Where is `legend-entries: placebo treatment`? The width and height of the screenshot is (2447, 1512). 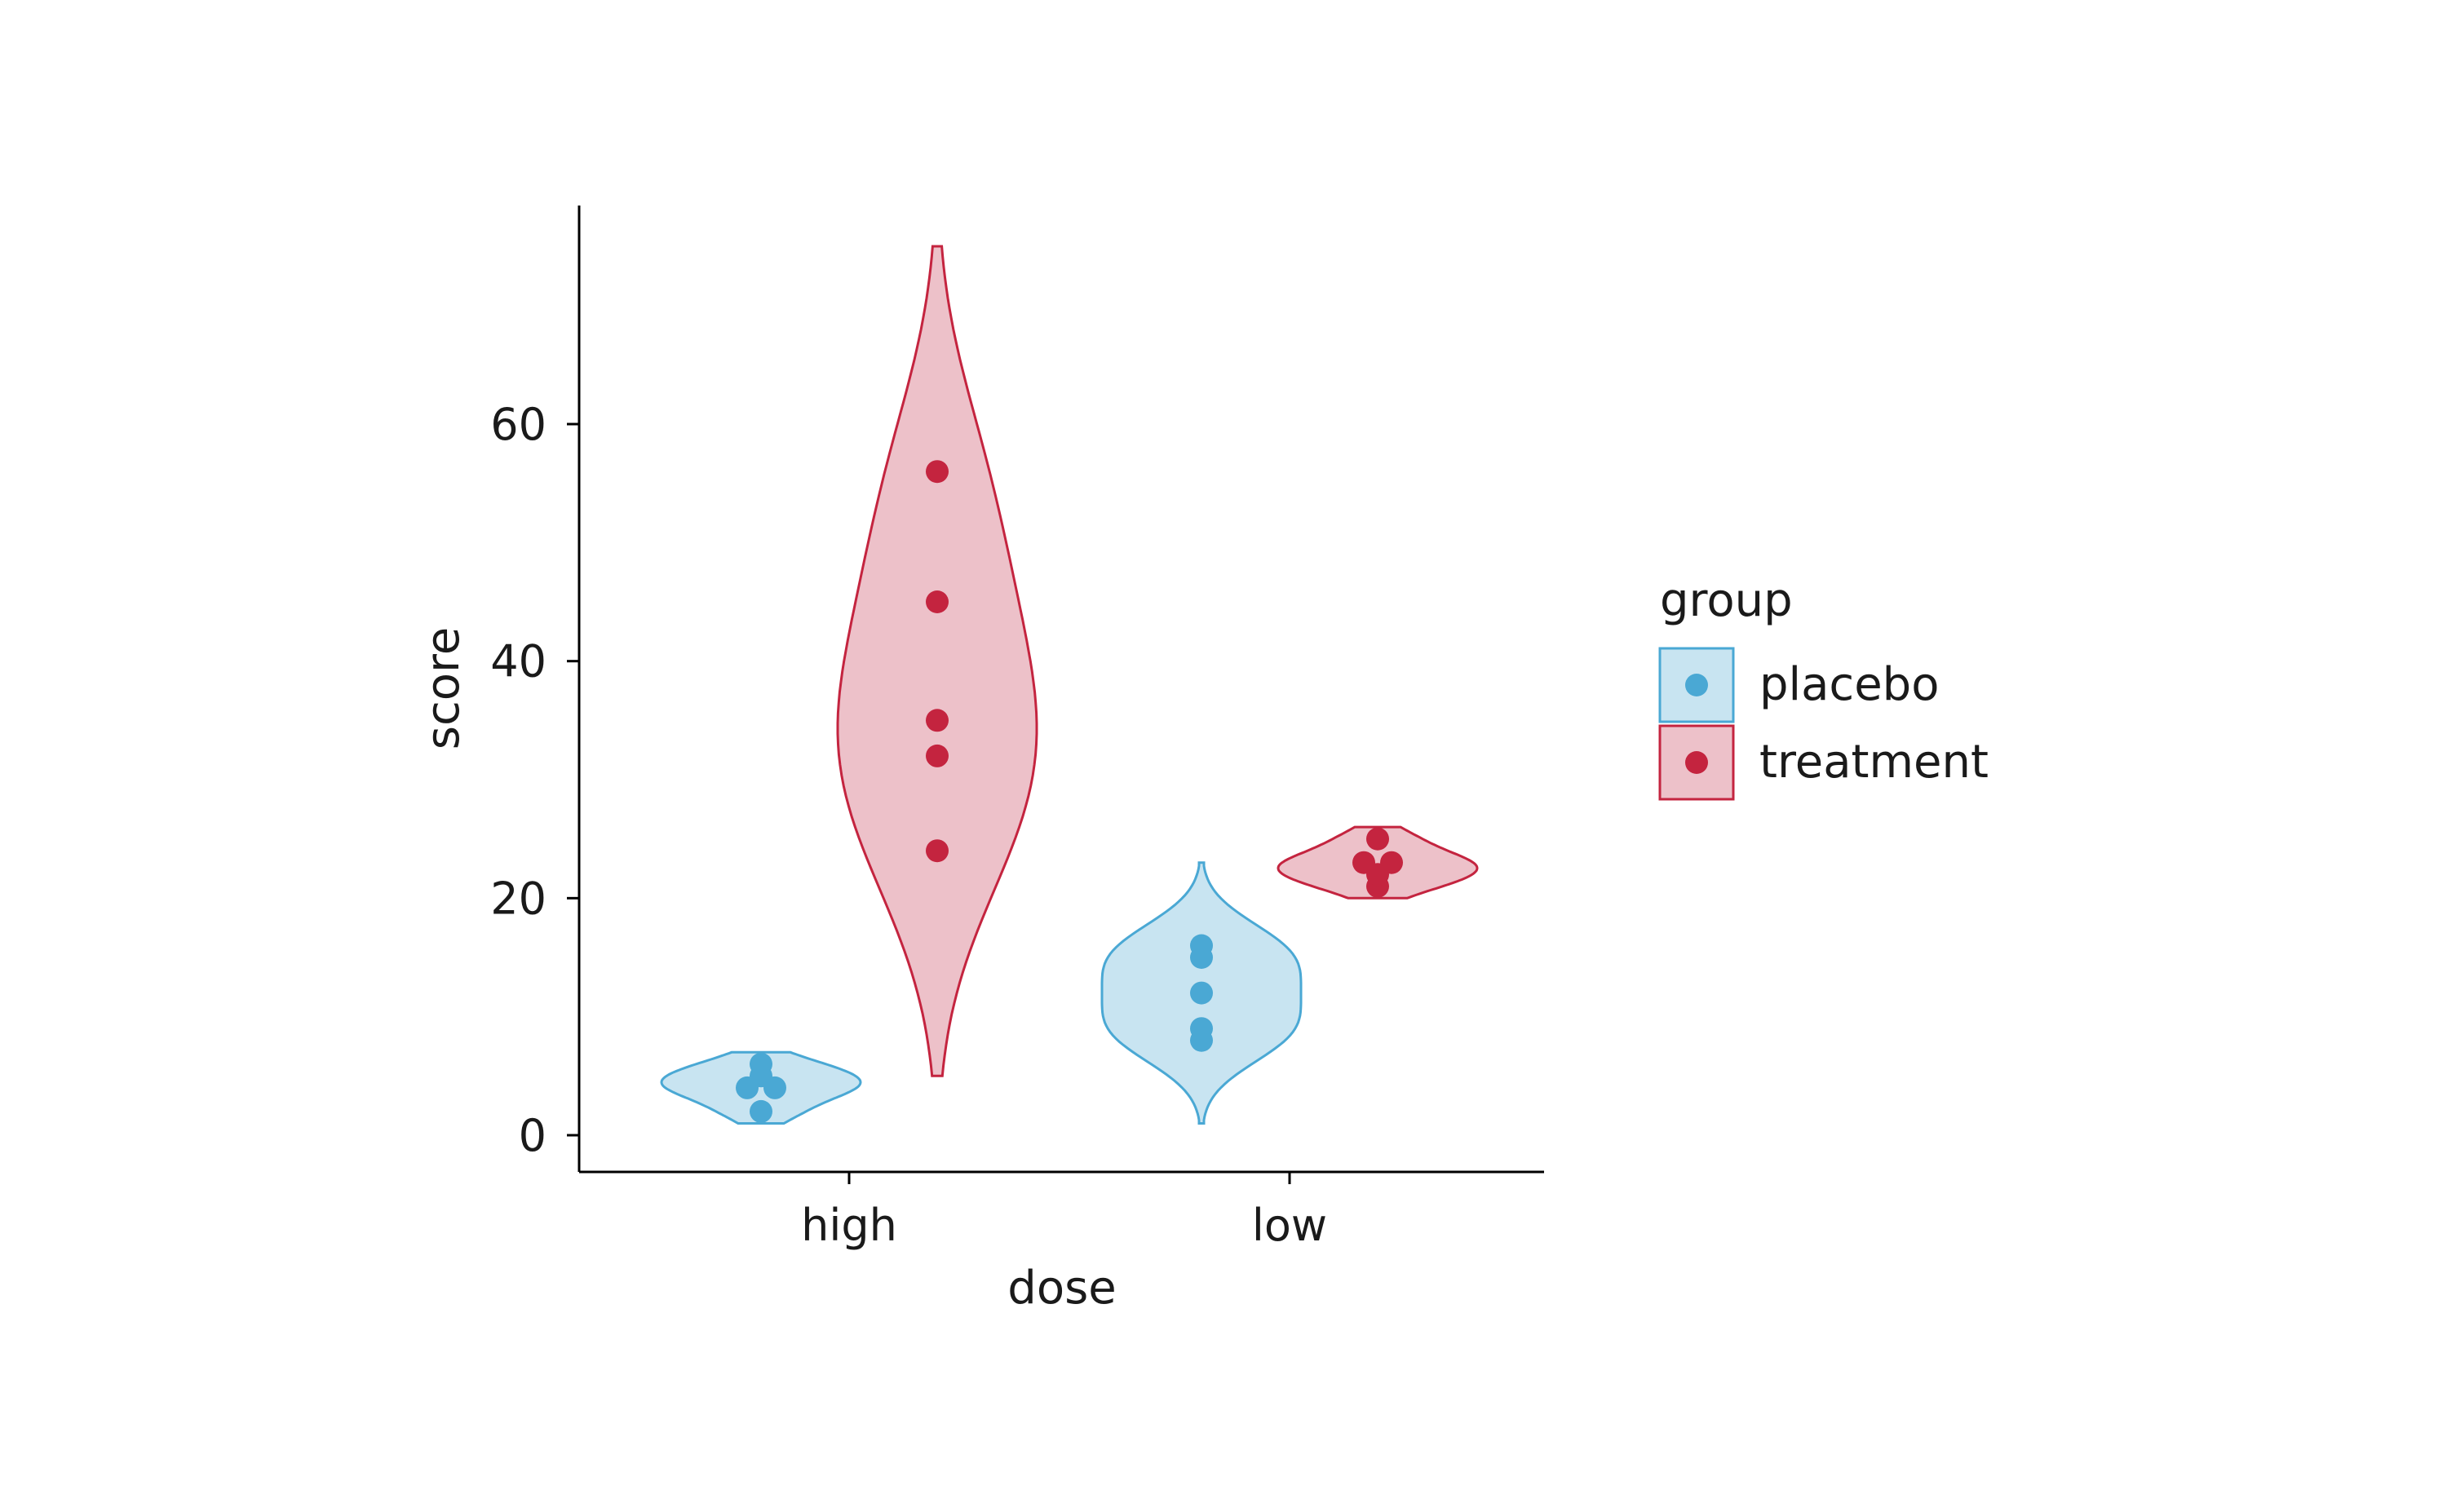
legend-entries: placebo treatment is located at coordinates (1823, 724).